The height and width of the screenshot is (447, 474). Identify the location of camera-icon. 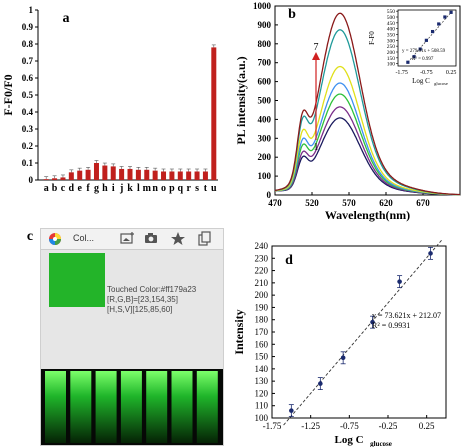
(151, 238).